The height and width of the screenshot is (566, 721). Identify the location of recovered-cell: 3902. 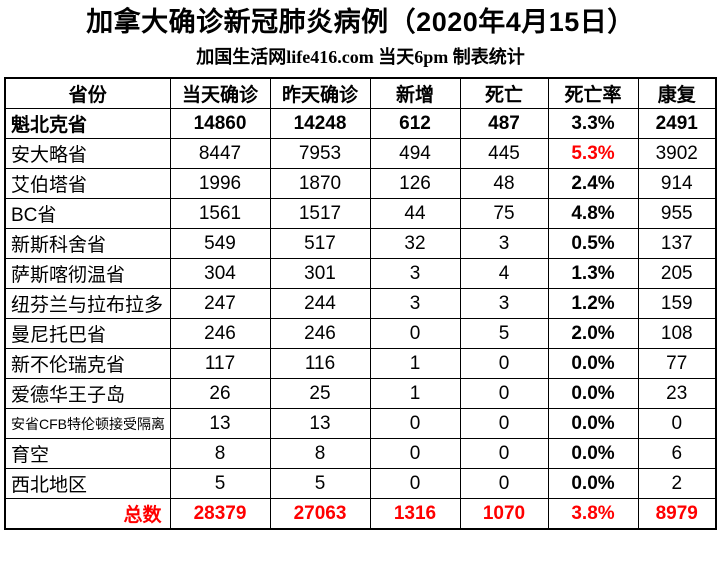
(677, 154).